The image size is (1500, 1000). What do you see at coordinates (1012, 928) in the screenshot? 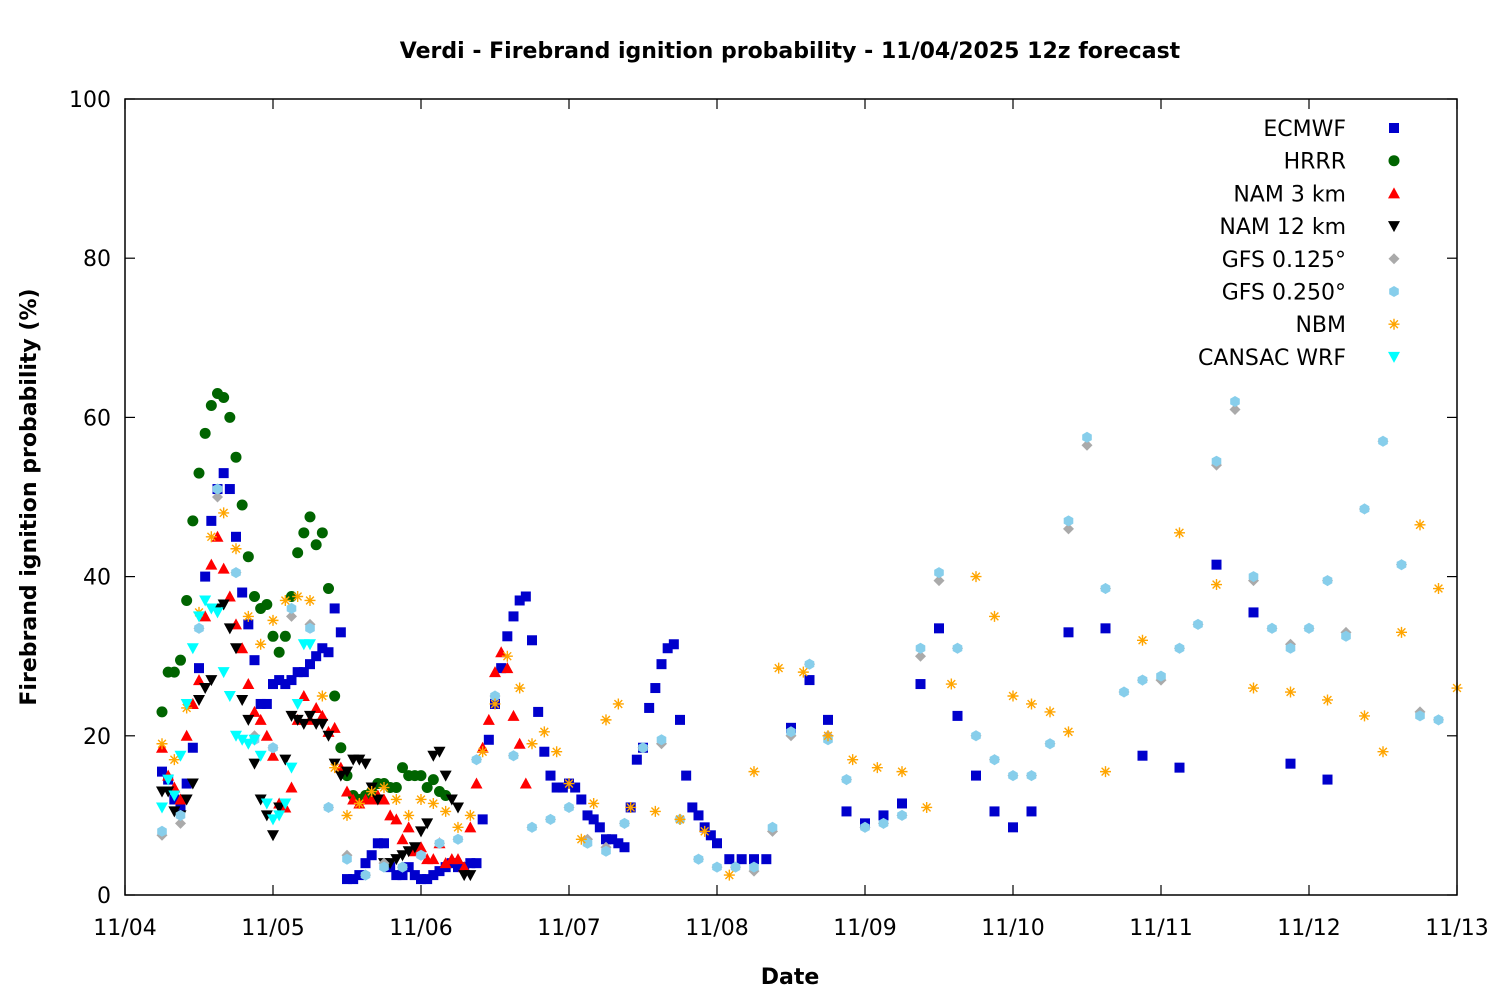
I see `x-tick-label: 11/10` at bounding box center [1012, 928].